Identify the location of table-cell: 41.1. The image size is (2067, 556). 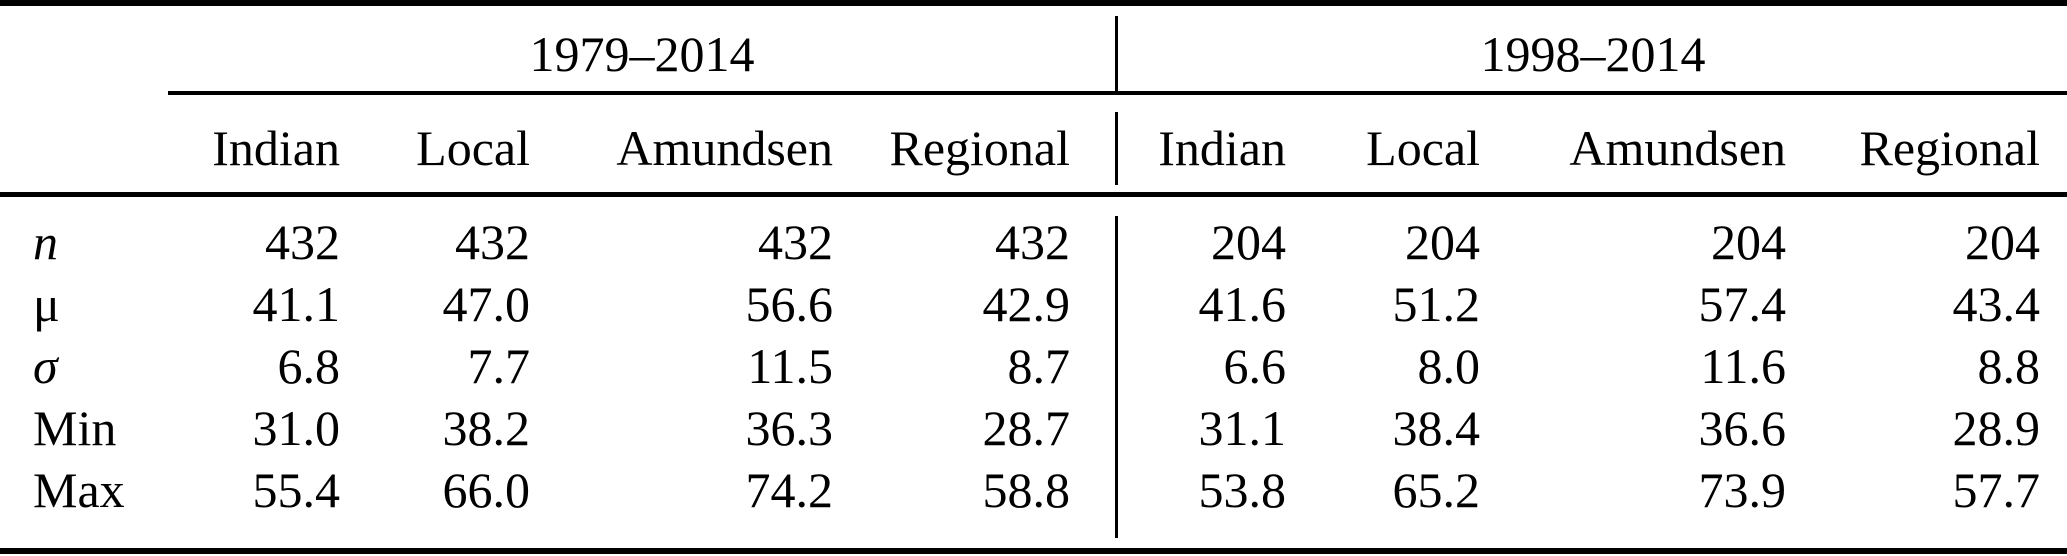
(296, 304).